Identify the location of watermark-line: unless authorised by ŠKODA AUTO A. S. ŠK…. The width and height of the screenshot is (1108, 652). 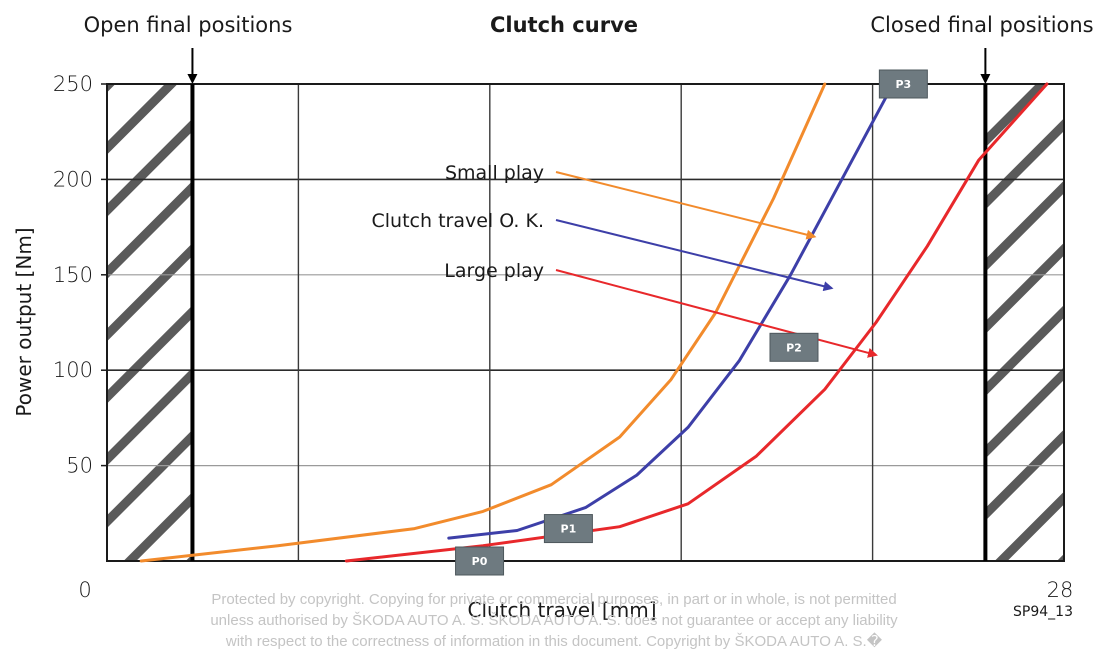
(554, 620).